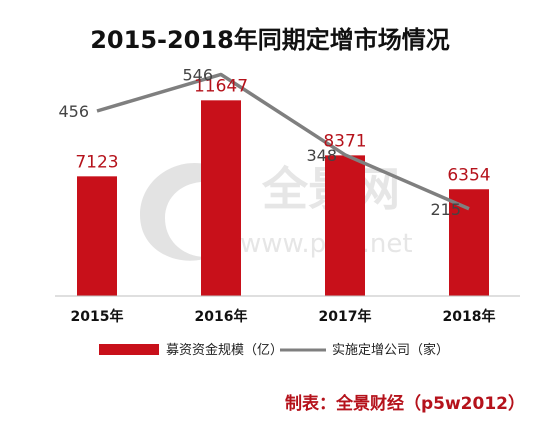 Image resolution: width=541 pixels, height=432 pixels. Describe the element at coordinates (344, 141) in the screenshot. I see `bar-label-3: 8371` at that location.